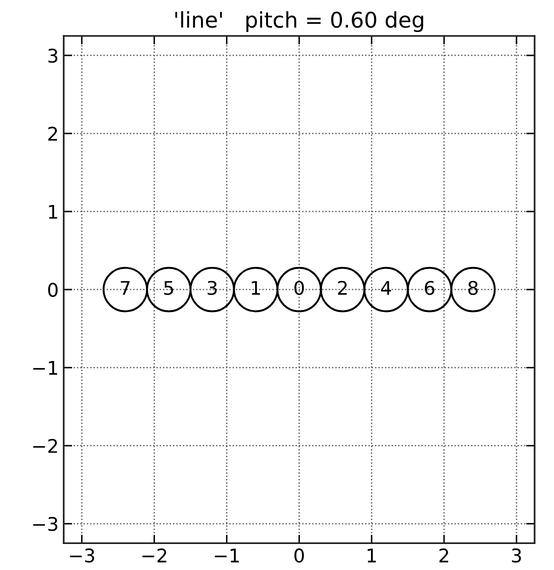 This screenshot has width=554, height=570. Describe the element at coordinates (299, 555) in the screenshot. I see `x-tick-label: 0` at that location.